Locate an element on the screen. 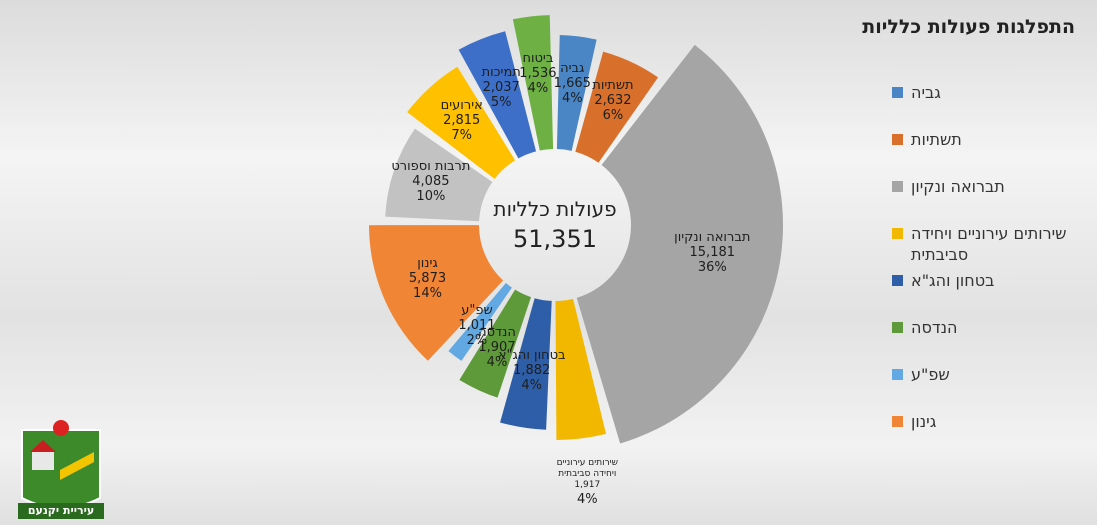 The height and width of the screenshot is (525, 1097). slice-value: 1,665 is located at coordinates (572, 84).